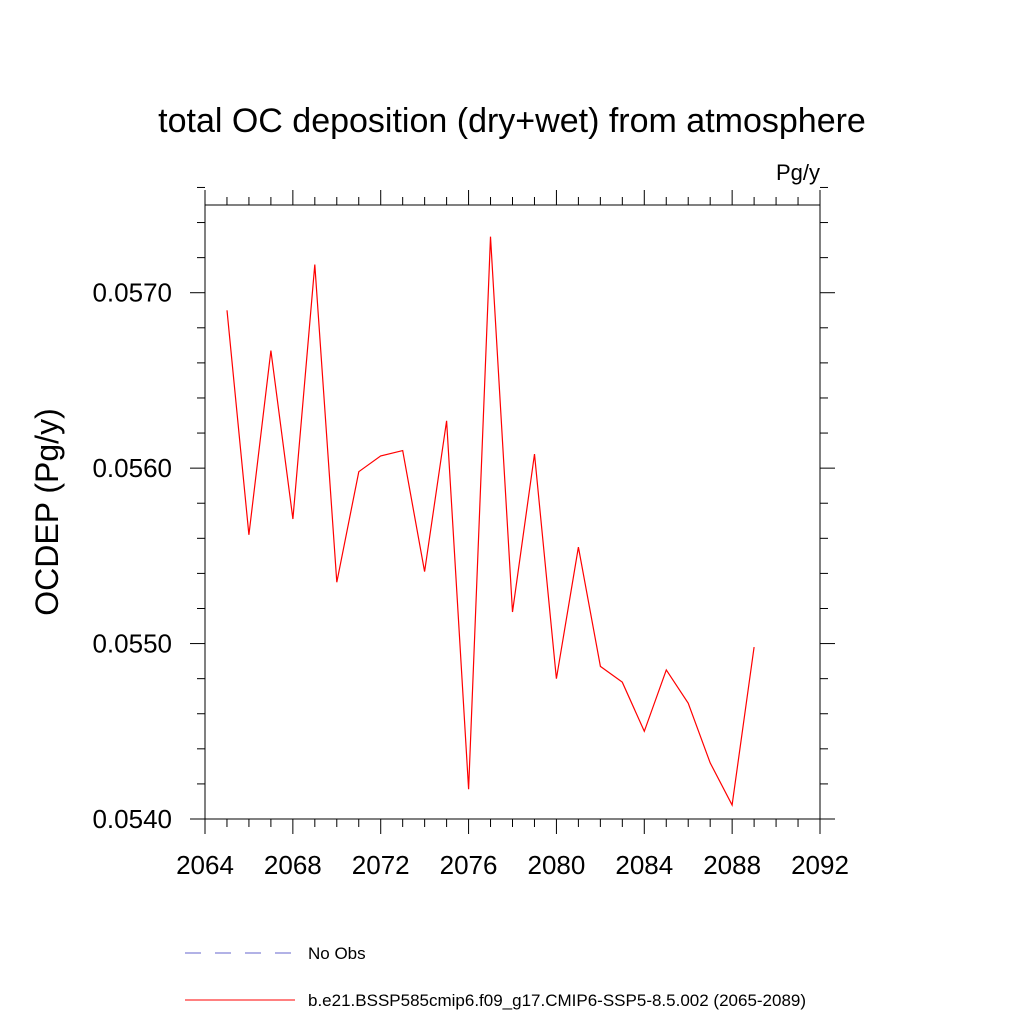 The height and width of the screenshot is (1024, 1024). Describe the element at coordinates (132, 819) in the screenshot. I see `y-tick-label: 0.0540` at that location.